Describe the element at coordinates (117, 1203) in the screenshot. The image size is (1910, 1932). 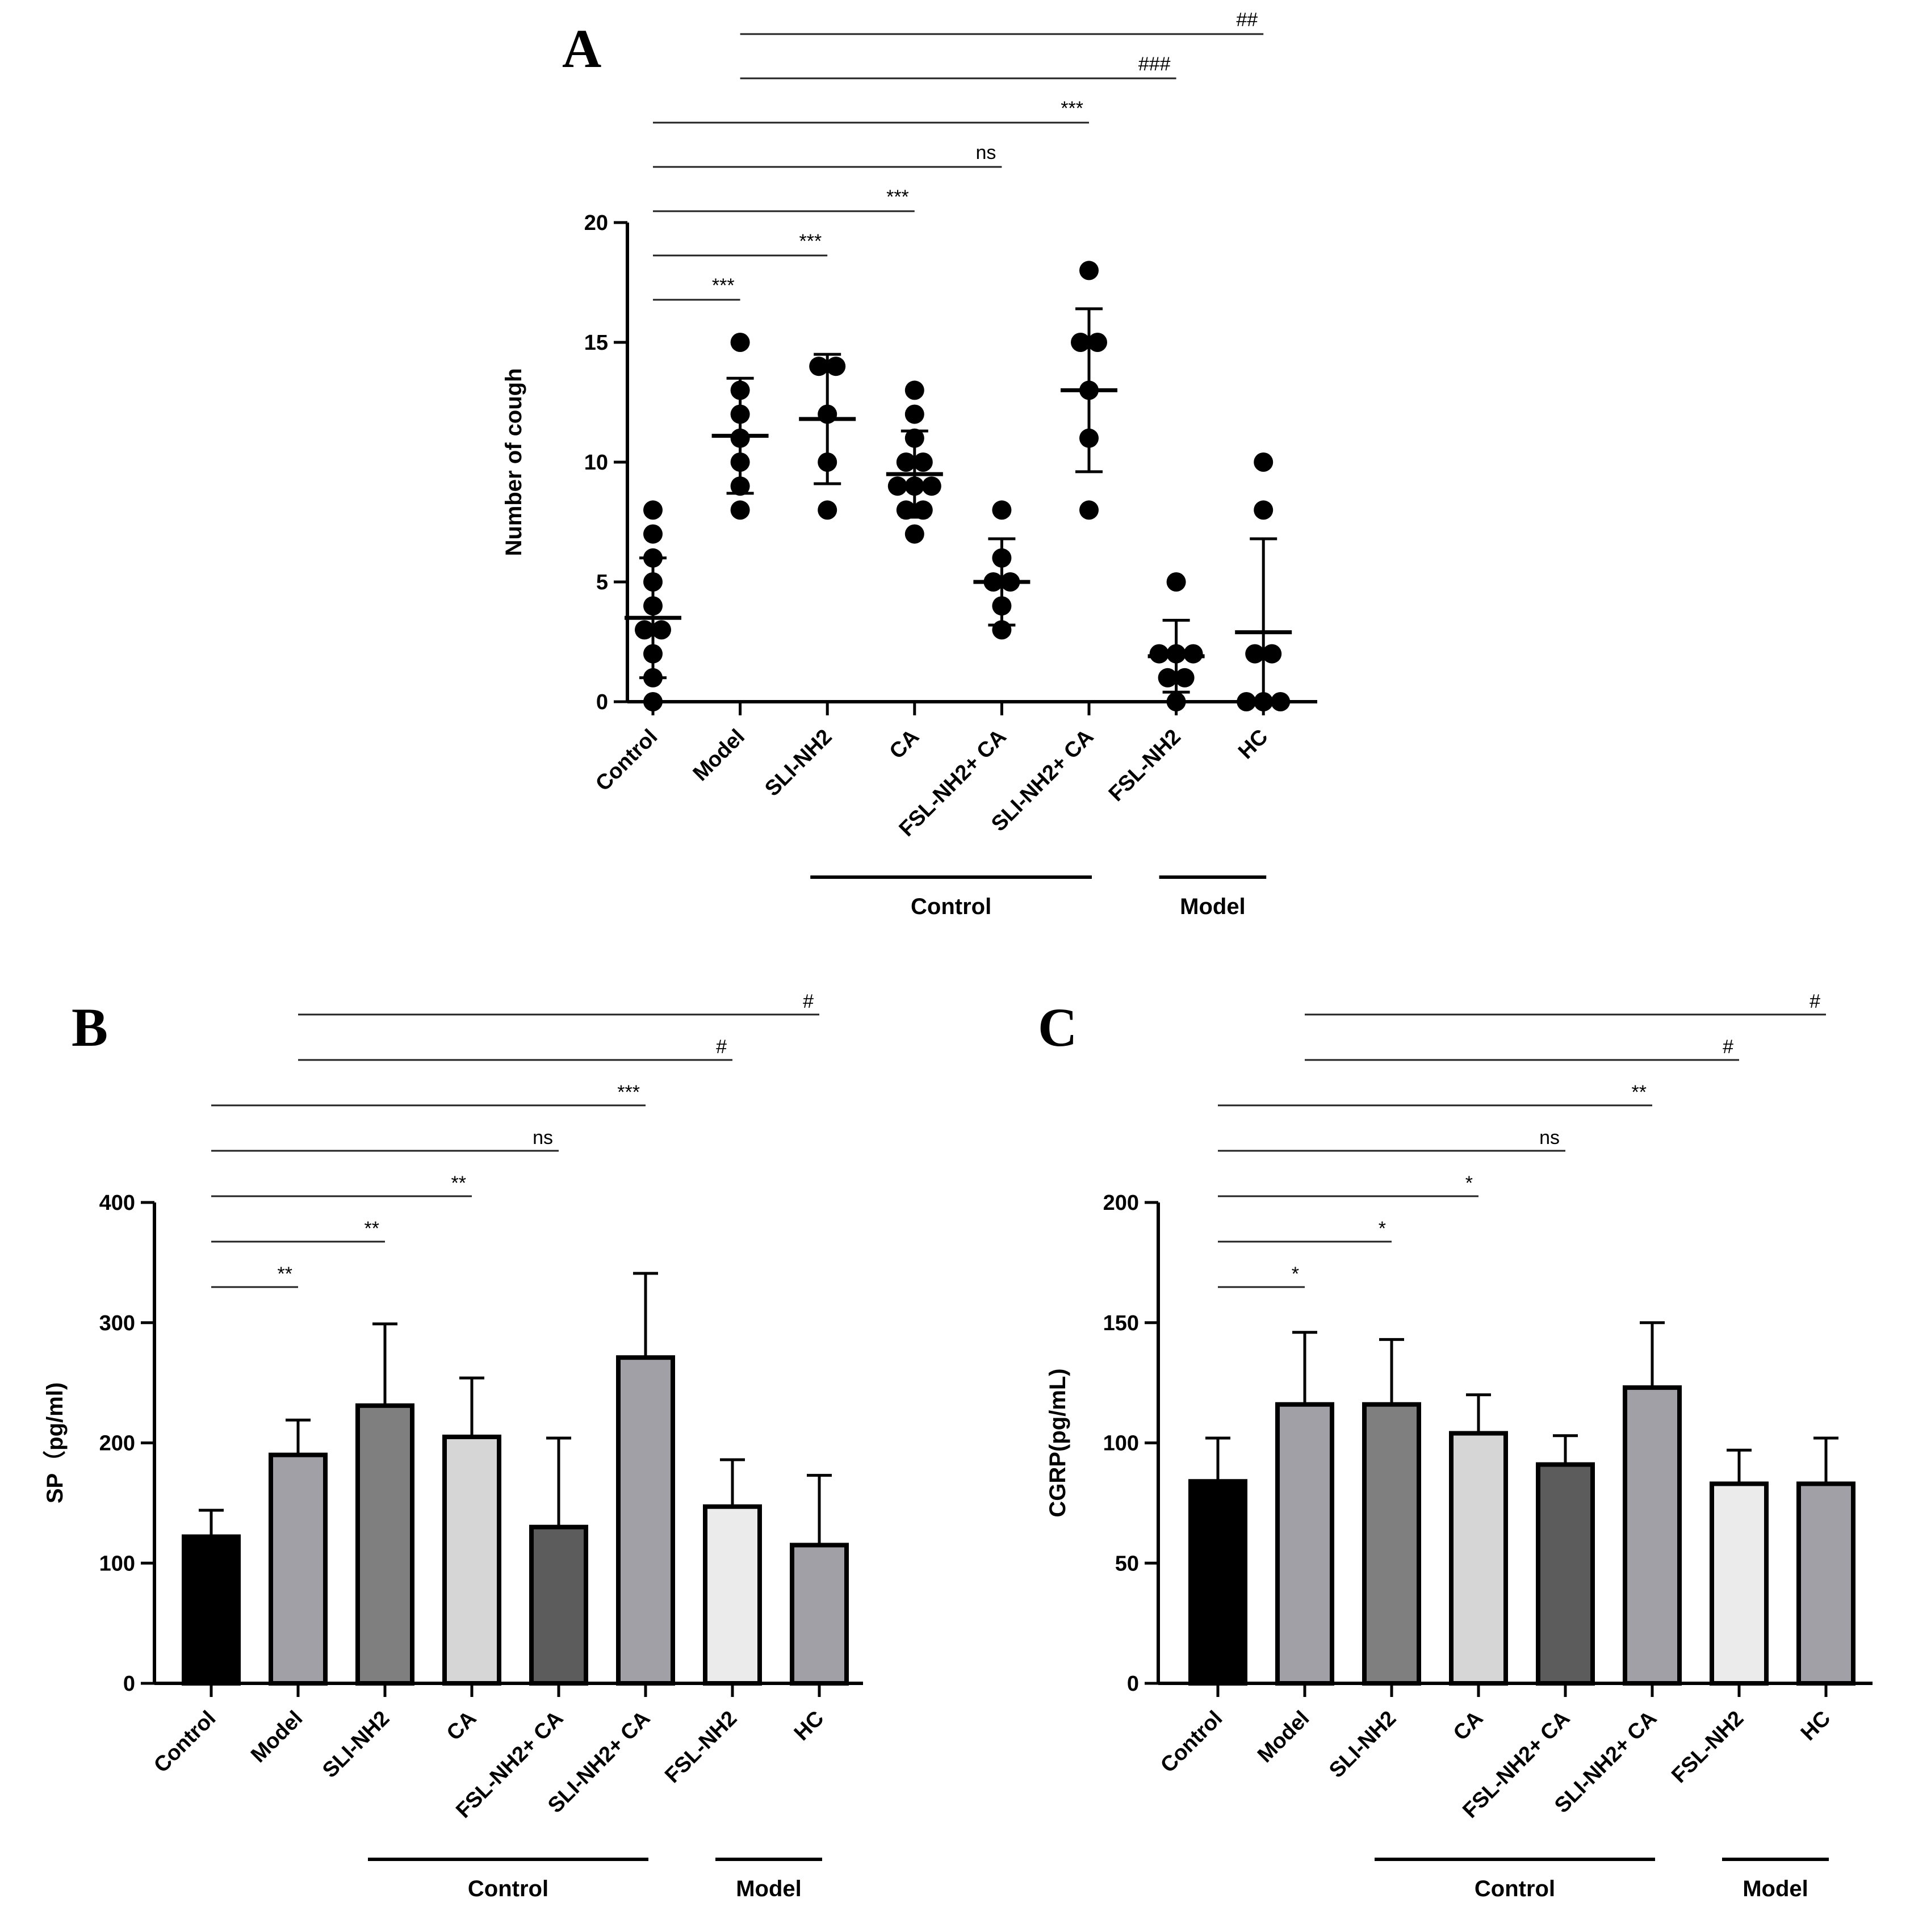
I see `y-tick-label: 400` at that location.